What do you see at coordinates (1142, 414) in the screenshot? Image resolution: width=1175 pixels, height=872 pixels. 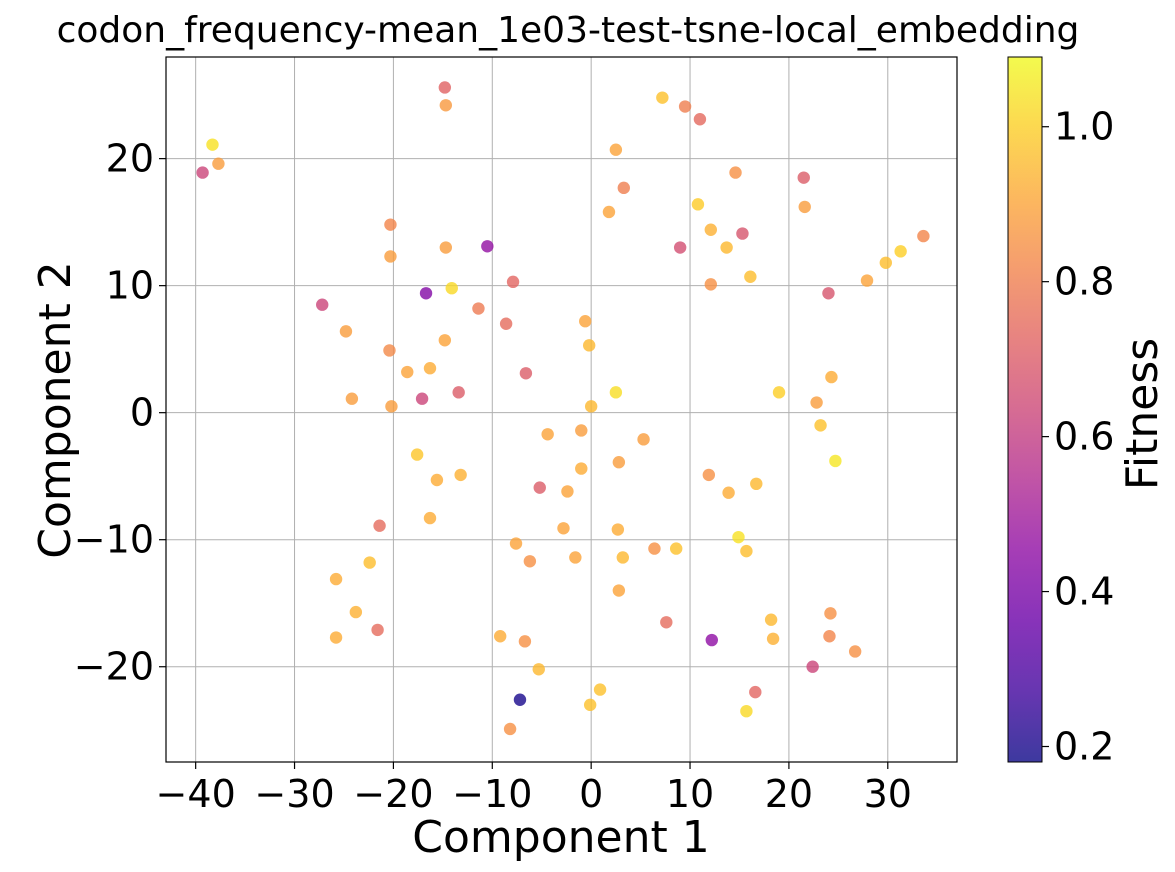 I see `colorbar-label: Fitness` at bounding box center [1142, 414].